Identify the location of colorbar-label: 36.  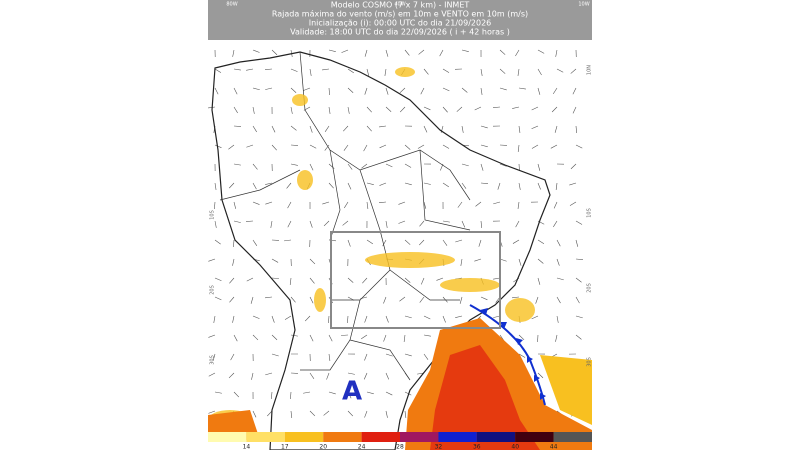
(477, 447).